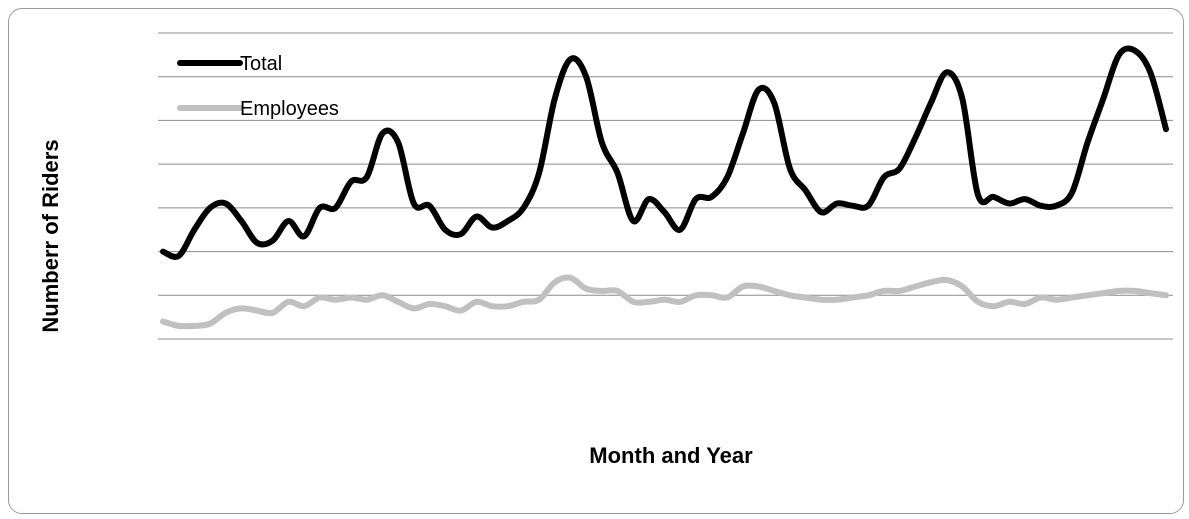 This screenshot has height=519, width=1189. Describe the element at coordinates (289, 109) in the screenshot. I see `legend-label-employees: Employees` at that location.